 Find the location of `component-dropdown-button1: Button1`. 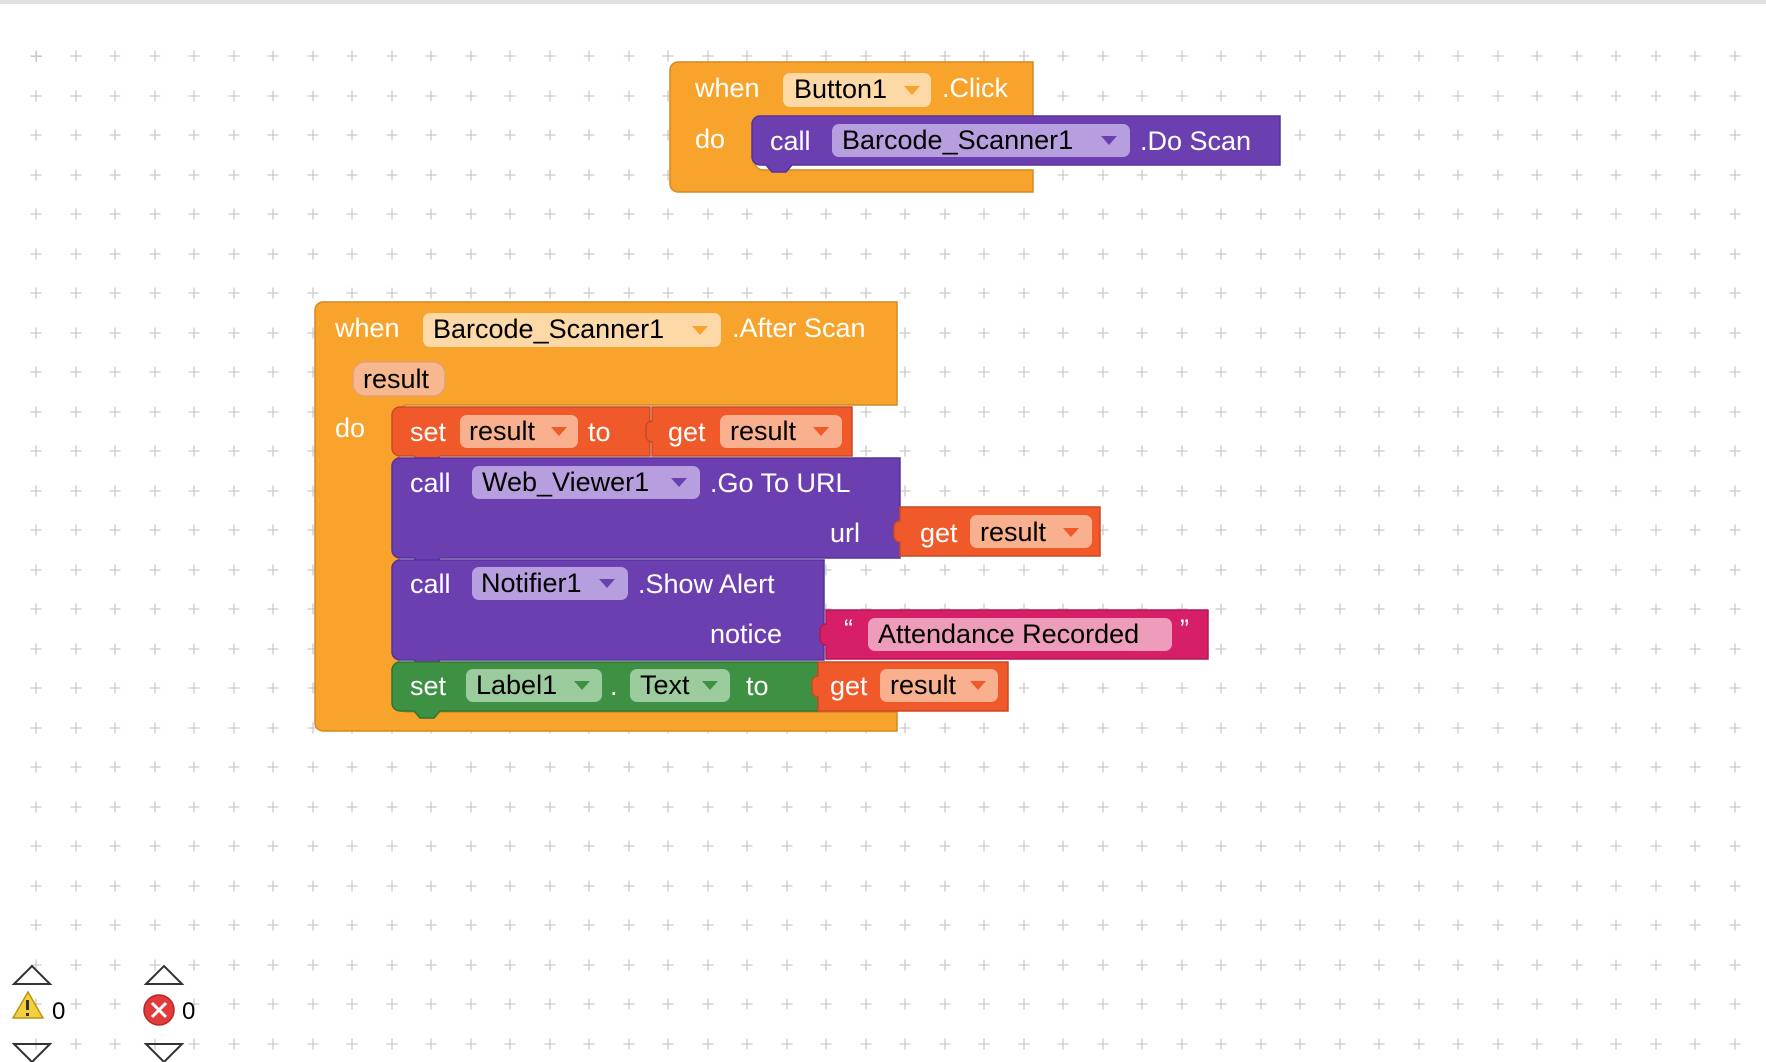

component-dropdown-button1: Button1 is located at coordinates (857, 90).